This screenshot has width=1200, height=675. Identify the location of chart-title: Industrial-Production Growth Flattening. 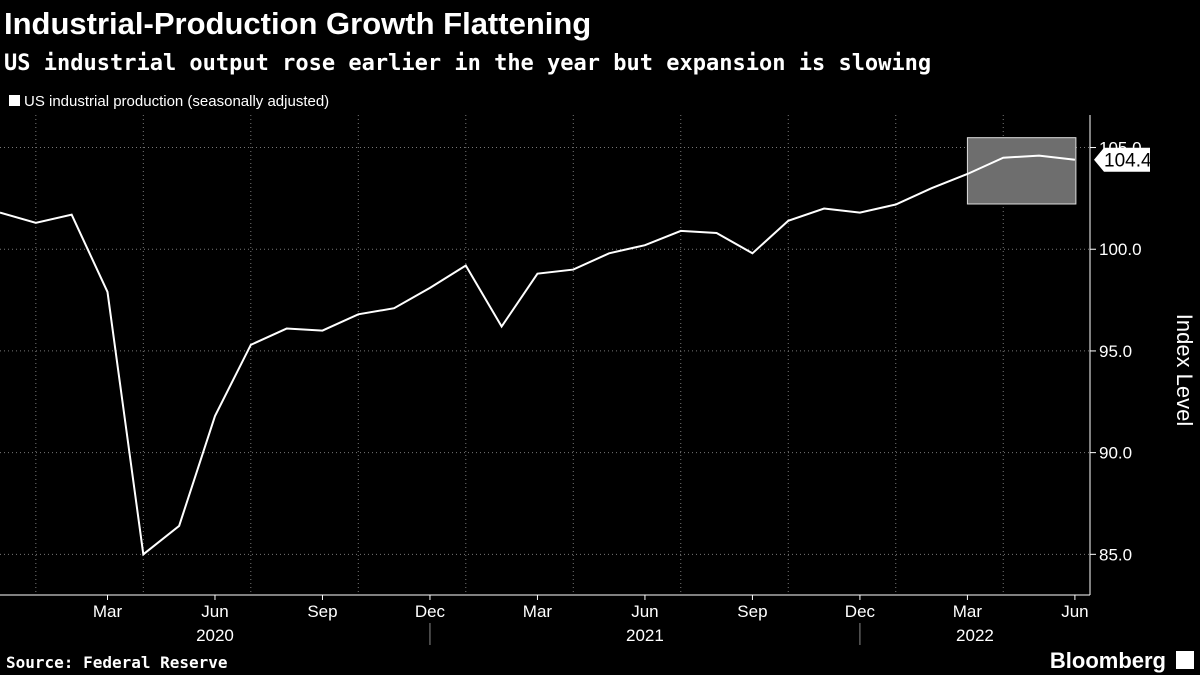
(297, 23).